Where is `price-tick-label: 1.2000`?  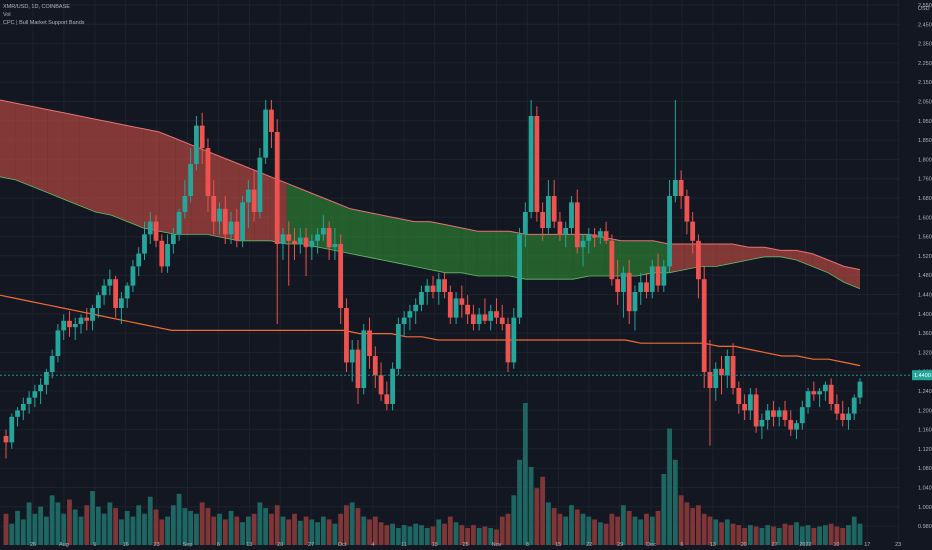 price-tick-label: 1.2000 is located at coordinates (925, 411).